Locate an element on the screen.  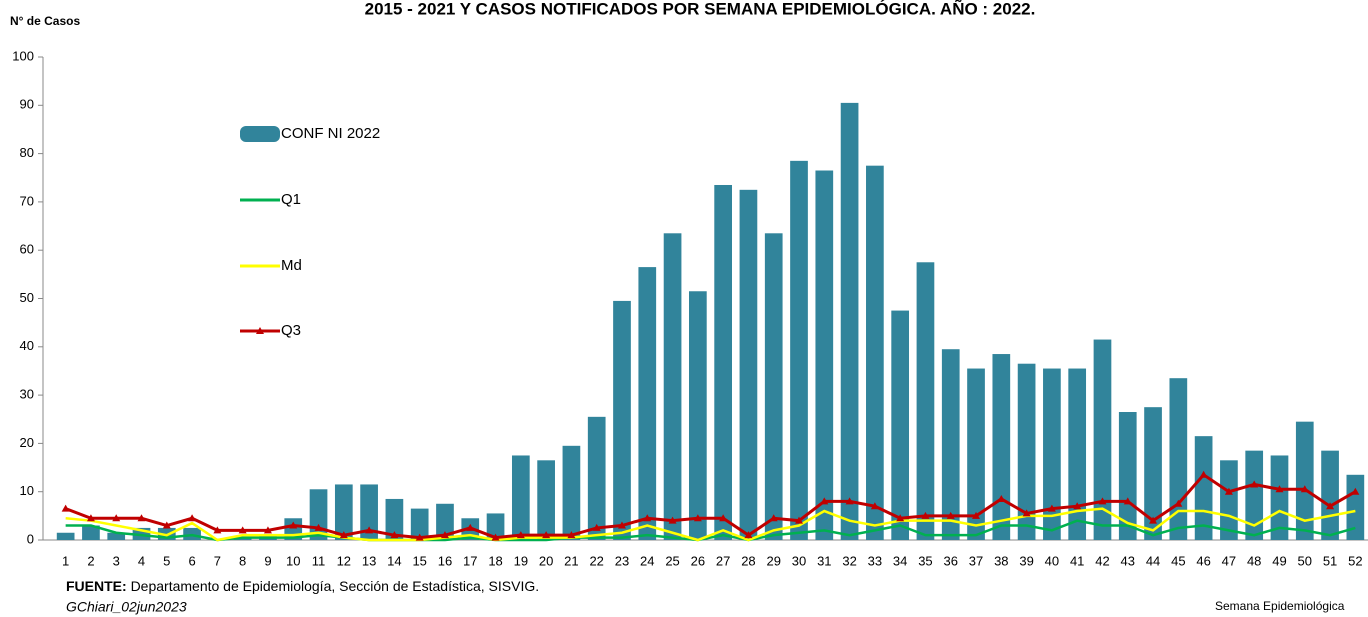
x-tick-label: 38 is located at coordinates (1001, 560).